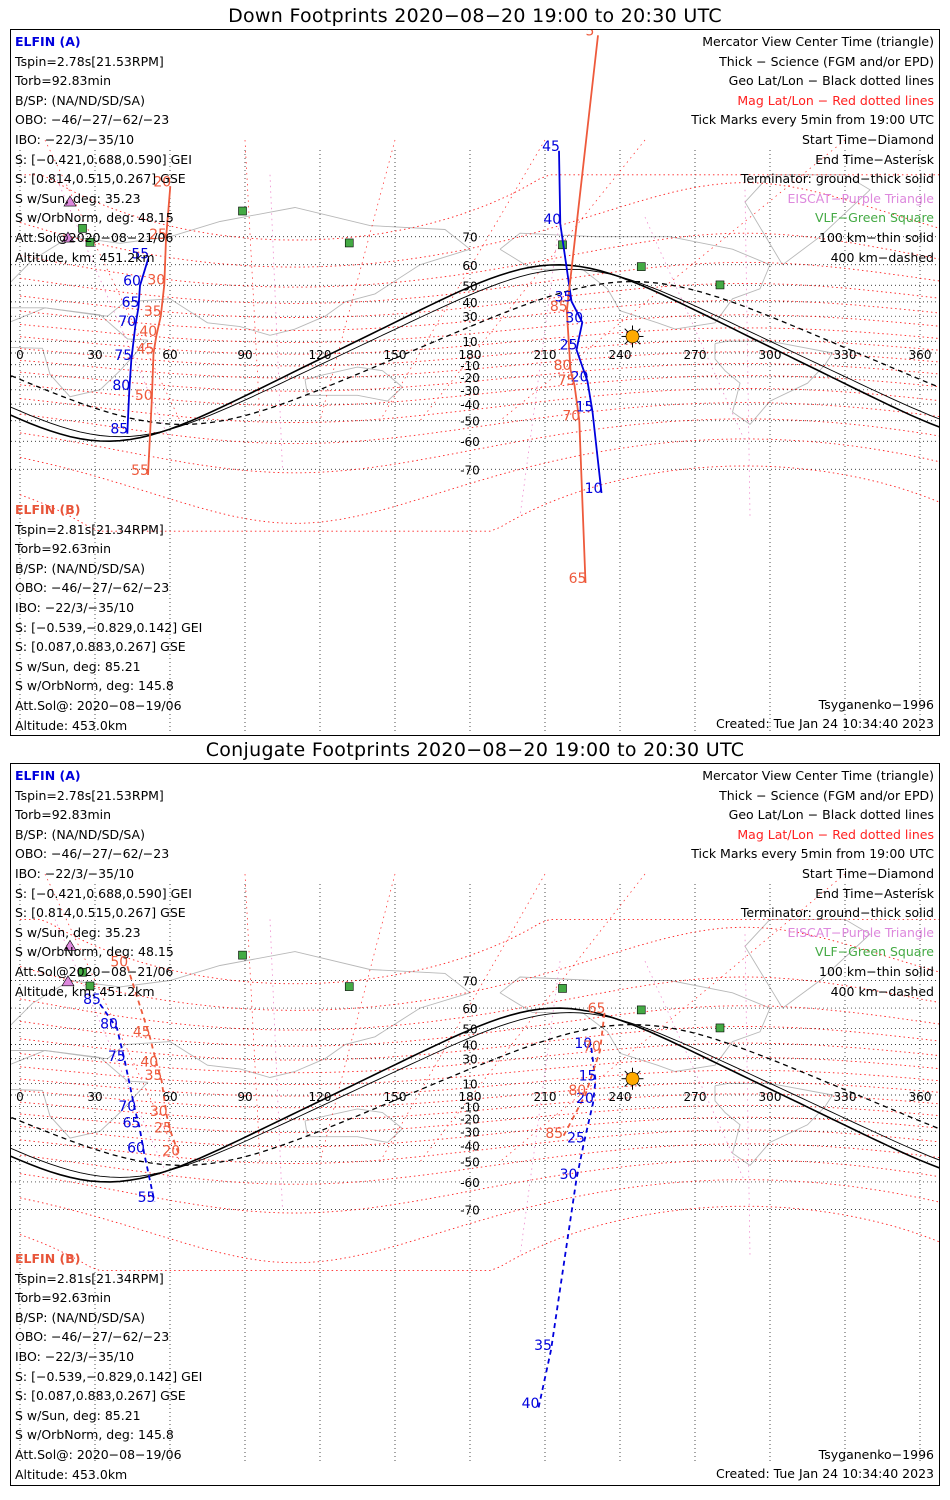 This screenshot has width=950, height=1500. I want to click on lat-tick-label: 60, so click(469, 1009).